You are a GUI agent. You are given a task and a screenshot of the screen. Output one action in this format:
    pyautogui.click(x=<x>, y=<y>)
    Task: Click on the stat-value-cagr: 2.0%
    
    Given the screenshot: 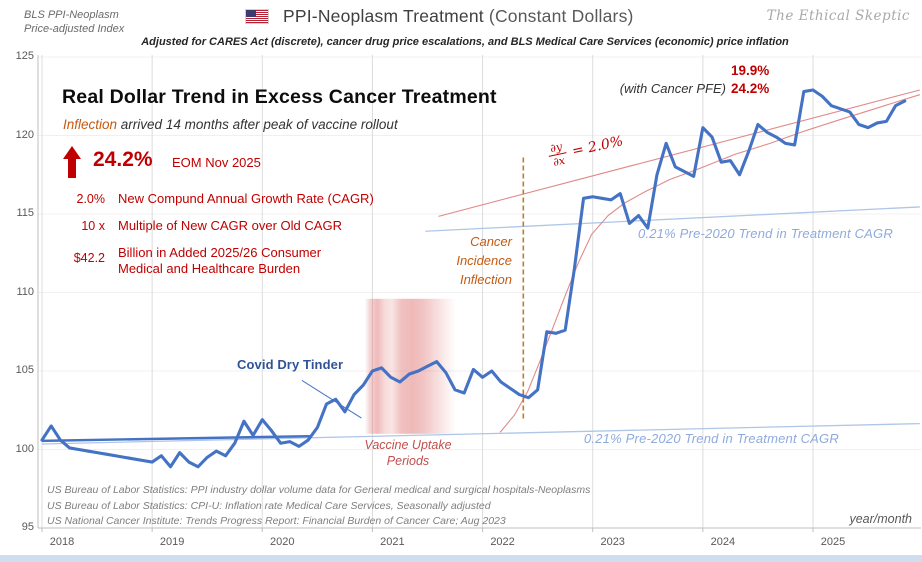 What is the action you would take?
    pyautogui.click(x=91, y=199)
    